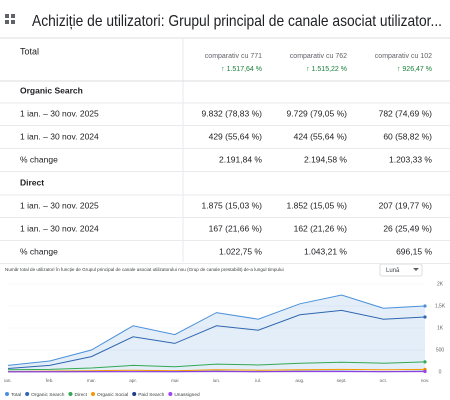 The width and height of the screenshot is (450, 400). What do you see at coordinates (440, 306) in the screenshot?
I see `y-tick-label: 1,5K` at bounding box center [440, 306].